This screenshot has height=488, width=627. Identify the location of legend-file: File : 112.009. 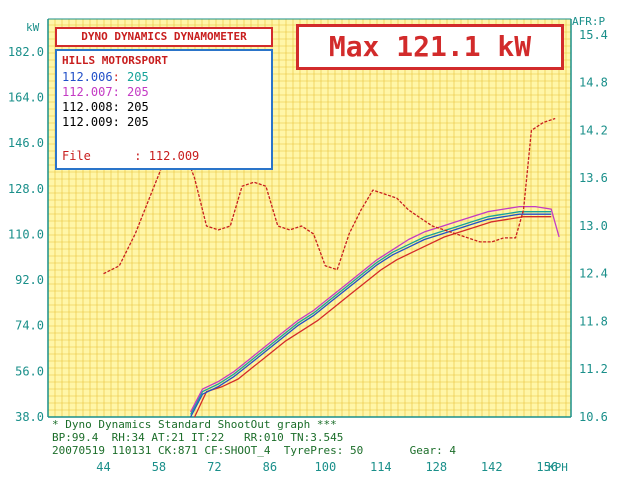
(131, 156).